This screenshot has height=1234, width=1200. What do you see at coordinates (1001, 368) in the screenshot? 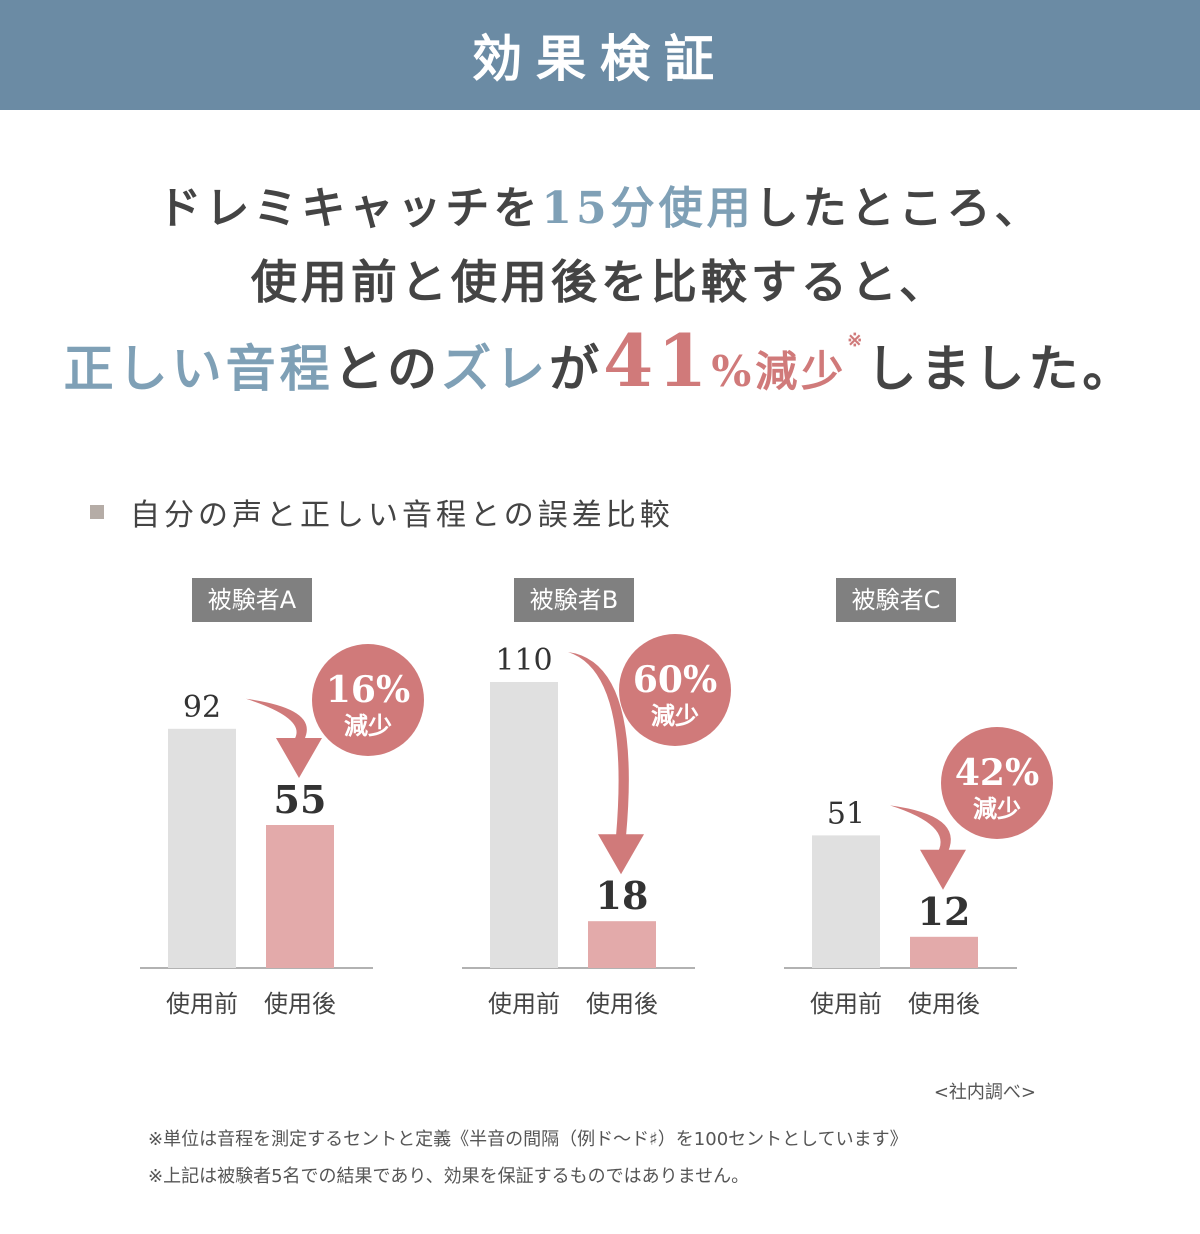
I see `text: しました。` at bounding box center [1001, 368].